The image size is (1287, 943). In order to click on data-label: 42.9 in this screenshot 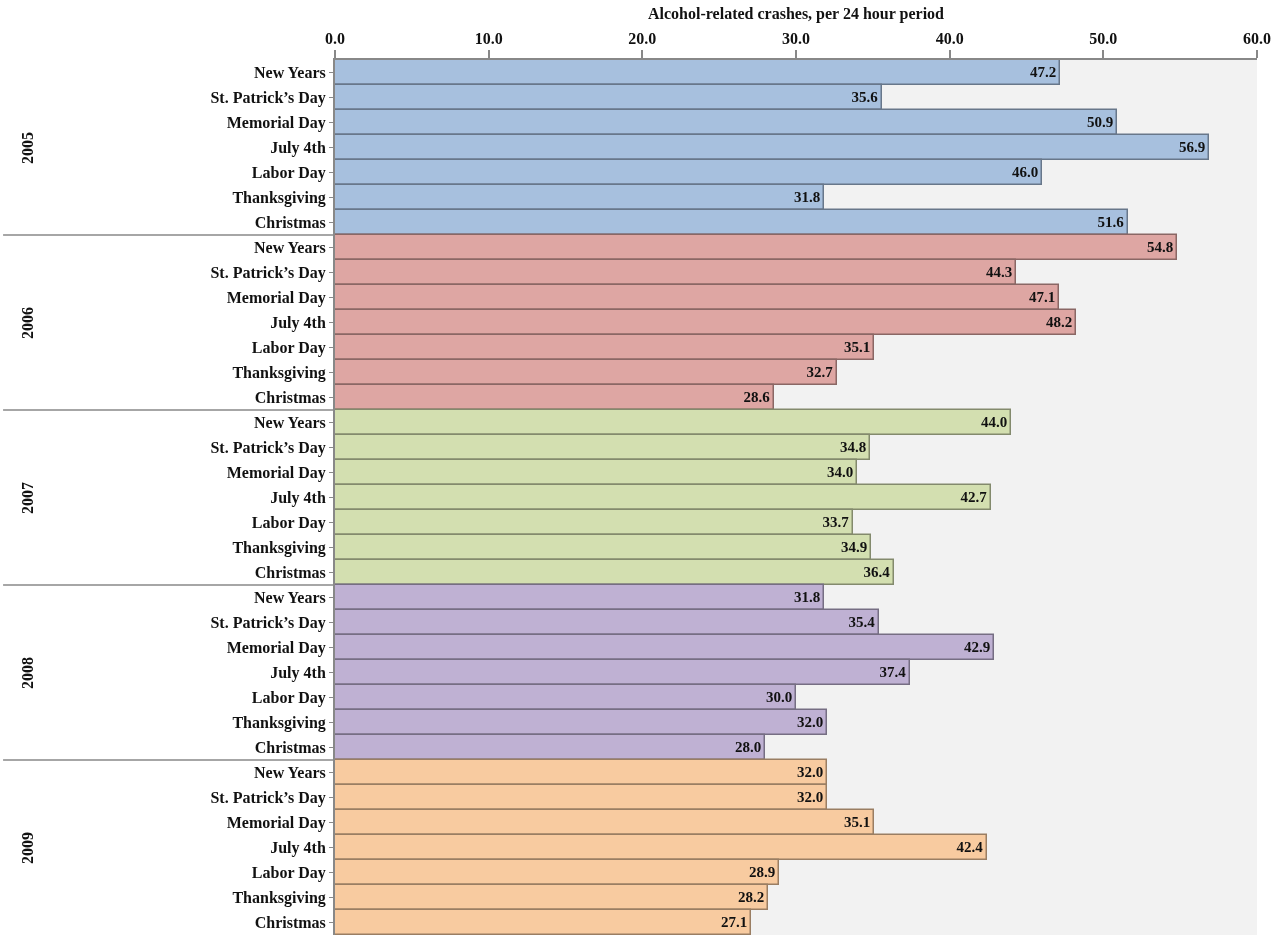, I will do `click(977, 646)`.